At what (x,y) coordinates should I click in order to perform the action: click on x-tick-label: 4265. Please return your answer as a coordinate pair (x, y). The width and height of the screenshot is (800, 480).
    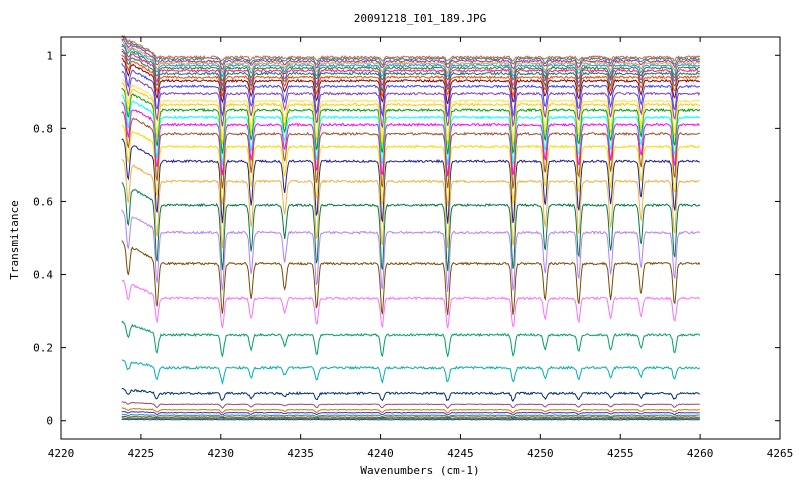
    Looking at the image, I should click on (780, 453).